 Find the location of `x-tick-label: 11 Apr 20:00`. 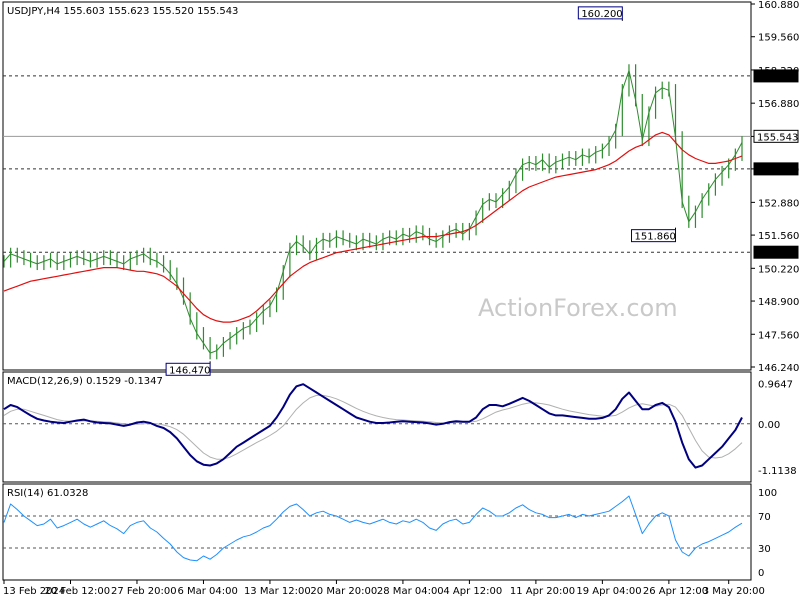

x-tick-label: 11 Apr 20:00 is located at coordinates (542, 591).